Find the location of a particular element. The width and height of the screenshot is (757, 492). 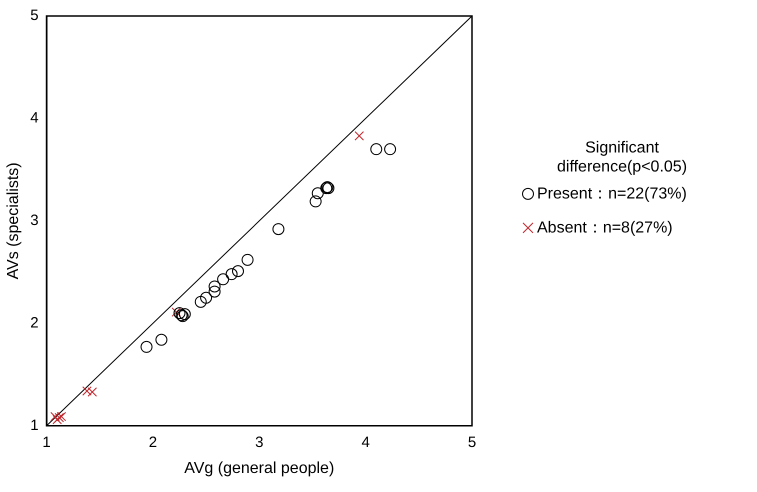

x-tick-label: 1 is located at coordinates (46, 442).